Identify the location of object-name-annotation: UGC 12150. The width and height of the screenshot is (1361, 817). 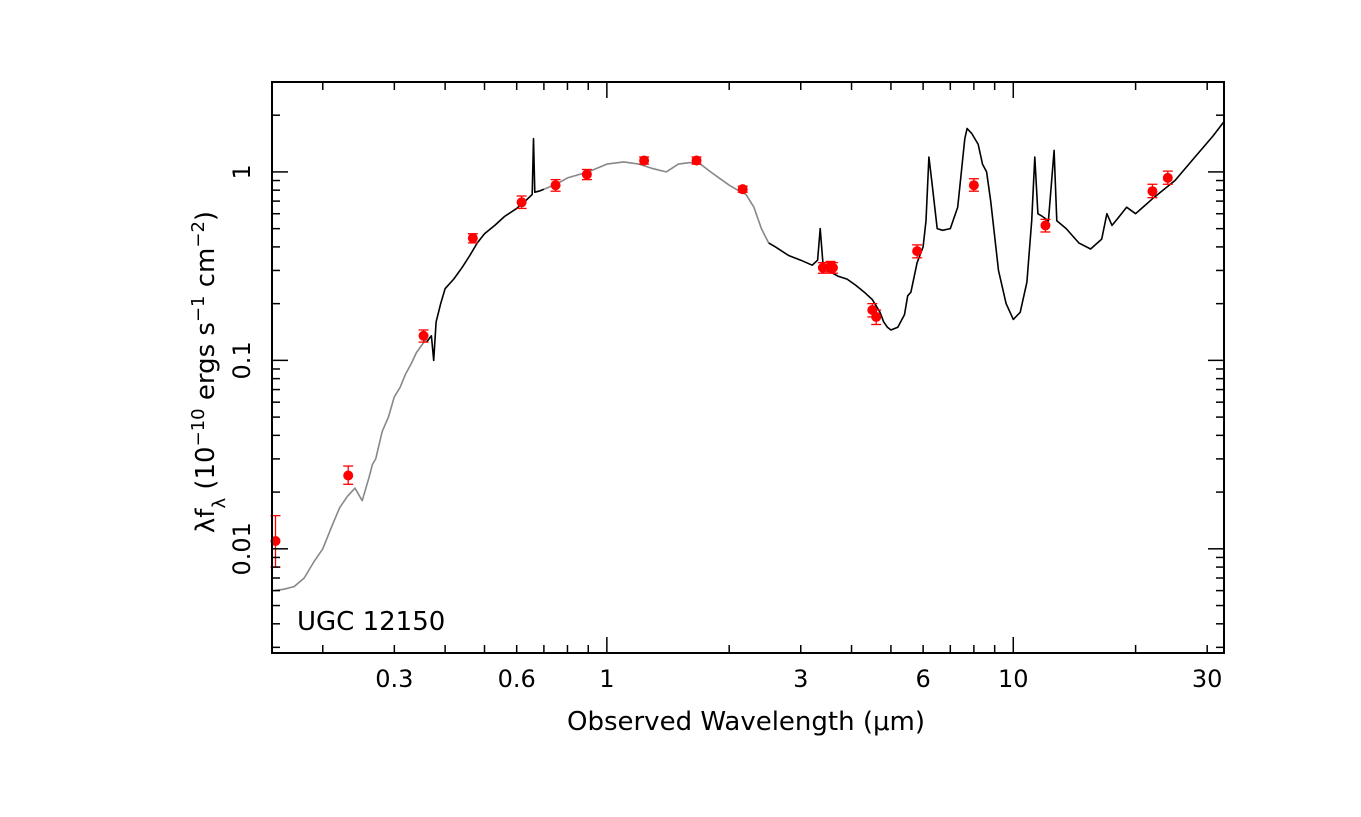
(371, 622).